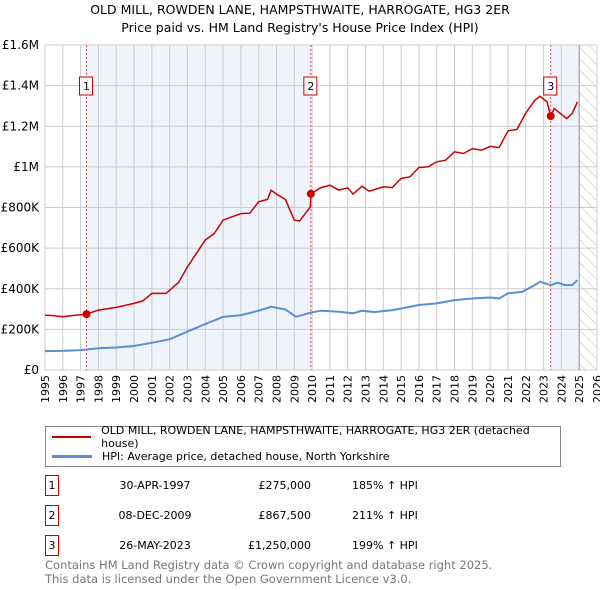  Describe the element at coordinates (20, 126) in the screenshot. I see `y-tick-label: £1.2M` at that location.